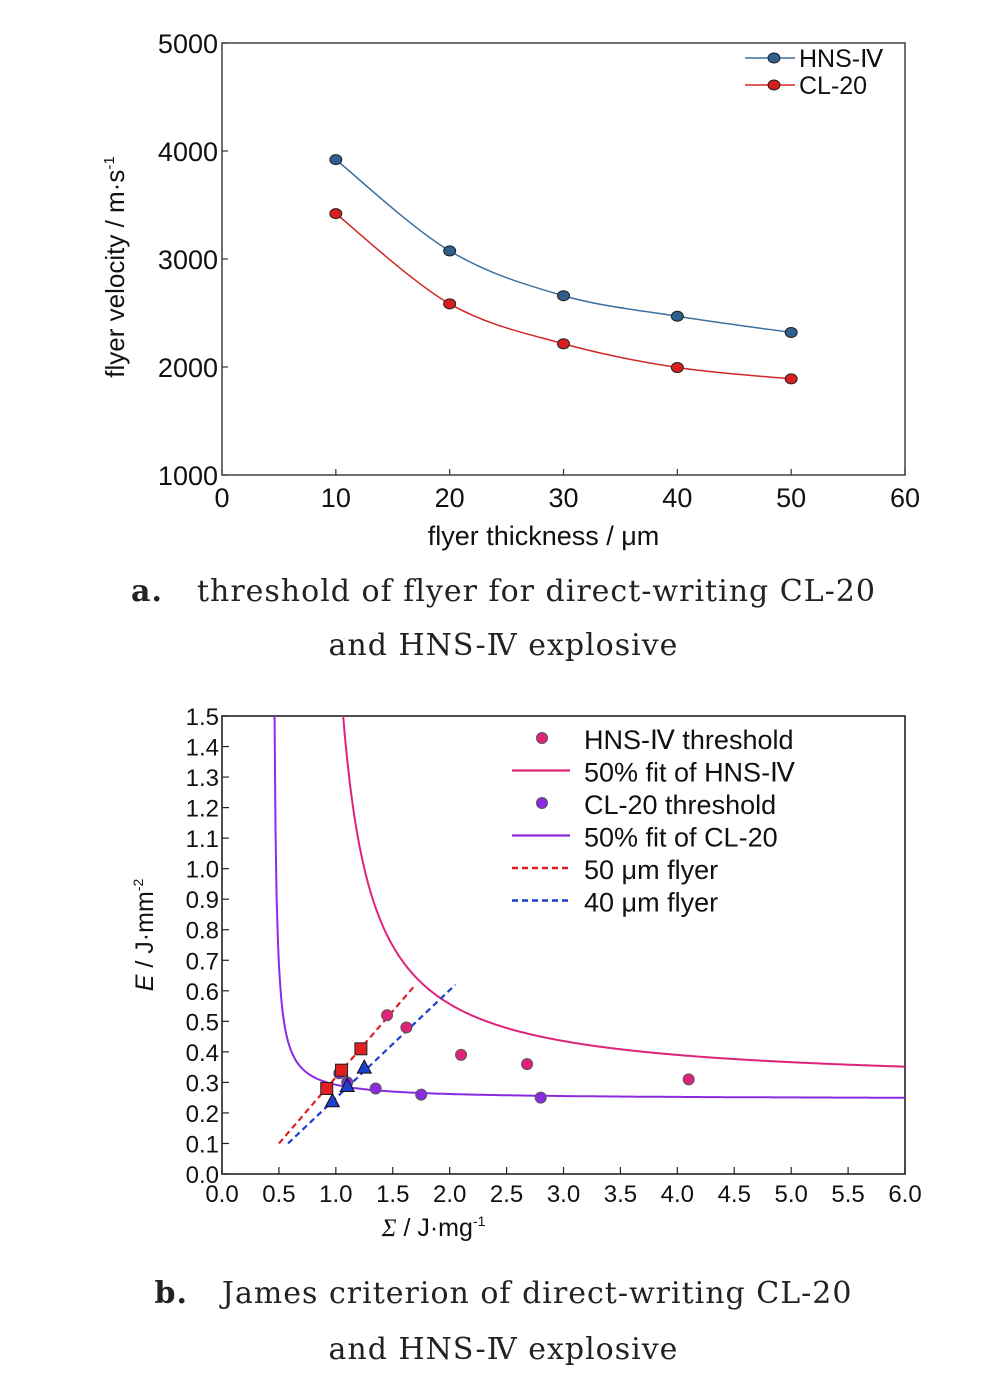 The image size is (1007, 1389). Describe the element at coordinates (336, 498) in the screenshot. I see `x-tick-label: 10` at that location.